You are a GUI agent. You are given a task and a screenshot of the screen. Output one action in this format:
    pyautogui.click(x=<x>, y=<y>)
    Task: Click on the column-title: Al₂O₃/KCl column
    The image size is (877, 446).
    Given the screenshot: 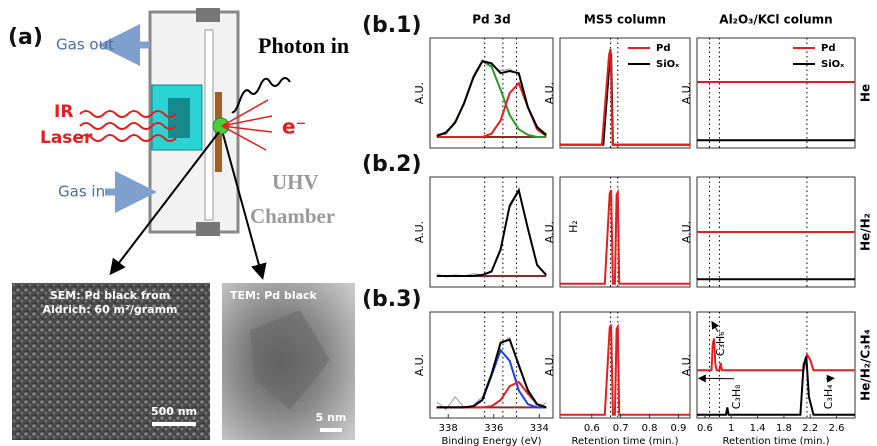 What is the action you would take?
    pyautogui.click(x=775, y=20)
    